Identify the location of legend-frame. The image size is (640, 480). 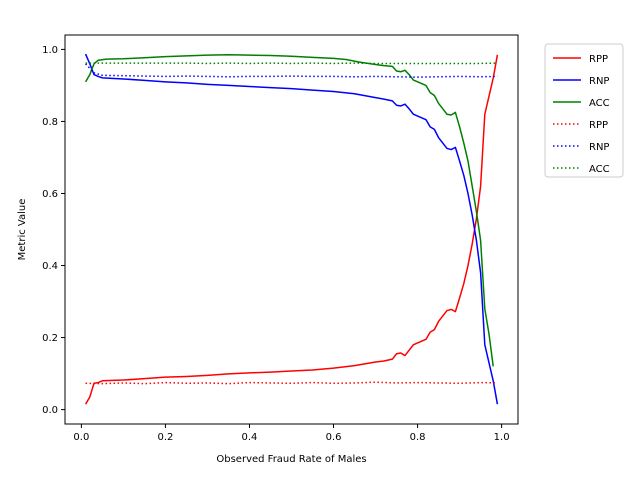
(584, 110).